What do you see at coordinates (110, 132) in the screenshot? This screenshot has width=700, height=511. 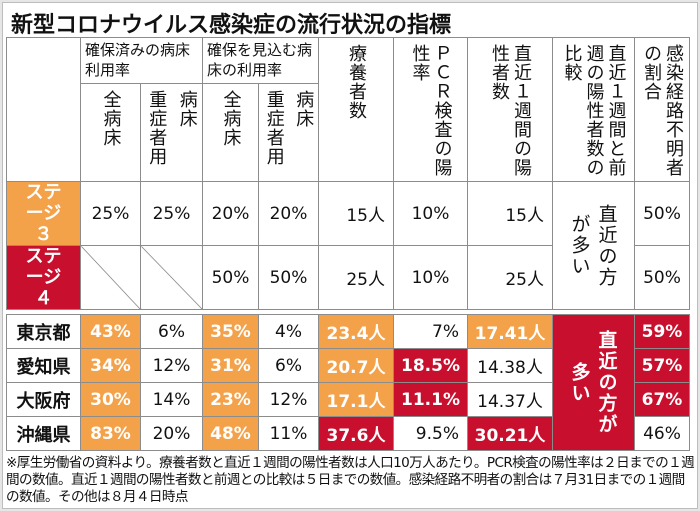 I see `header-all-beds-1: 全病床` at bounding box center [110, 132].